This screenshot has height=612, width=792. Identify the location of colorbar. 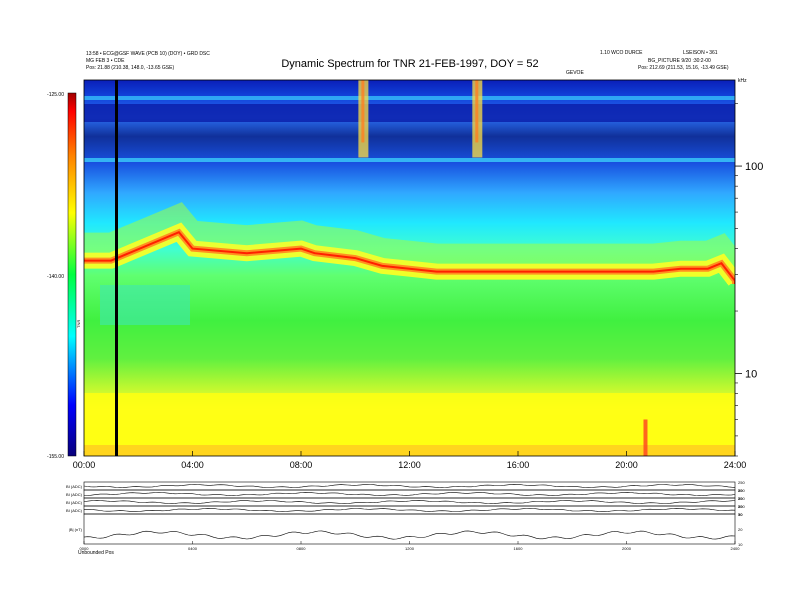
(72, 274).